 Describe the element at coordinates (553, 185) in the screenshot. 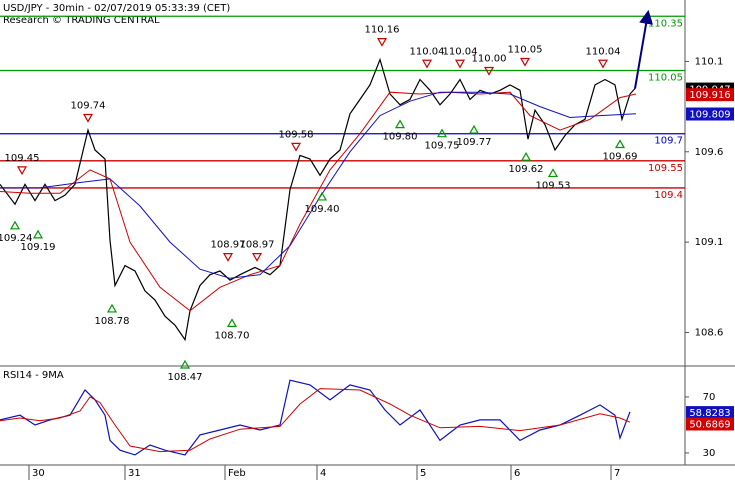

I see `annotation-label: 109.53` at that location.